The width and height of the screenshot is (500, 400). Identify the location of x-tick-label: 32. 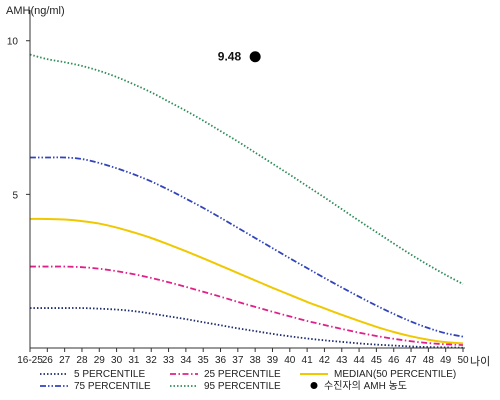
(152, 360).